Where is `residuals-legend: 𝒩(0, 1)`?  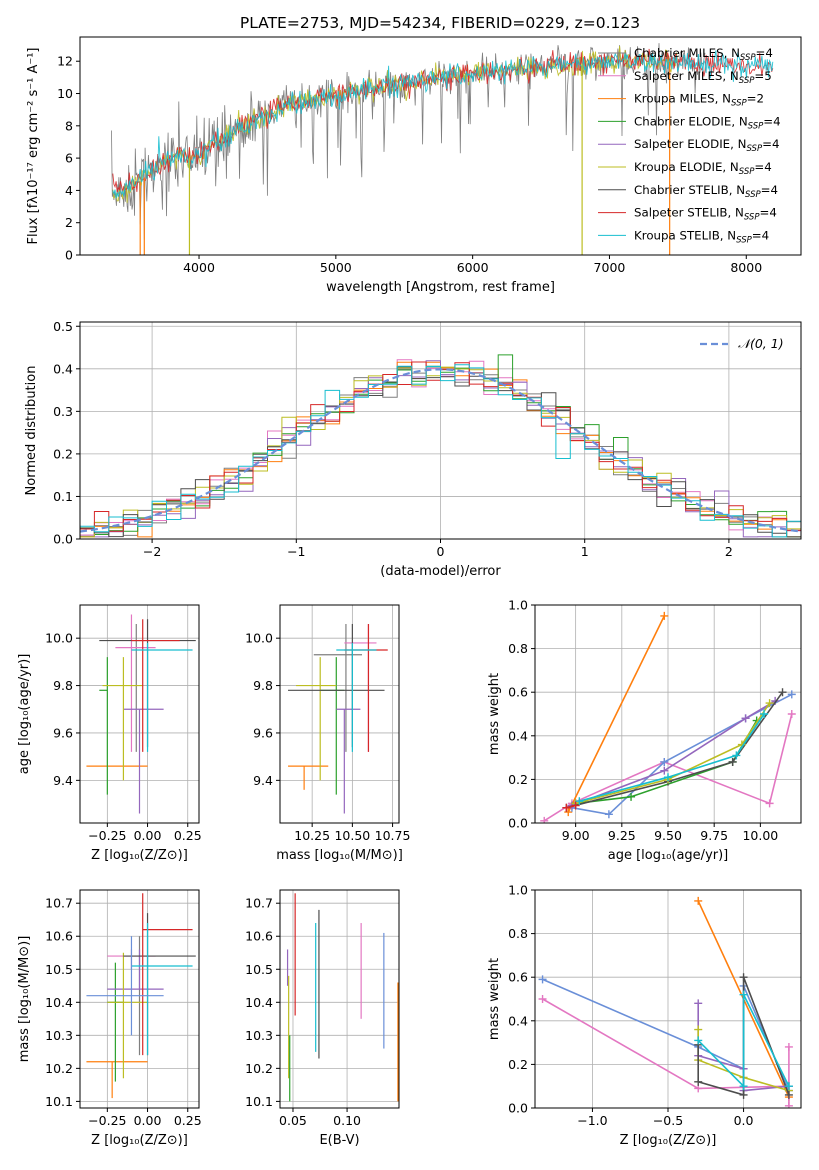
residuals-legend: 𝒩(0, 1) is located at coordinates (742, 343).